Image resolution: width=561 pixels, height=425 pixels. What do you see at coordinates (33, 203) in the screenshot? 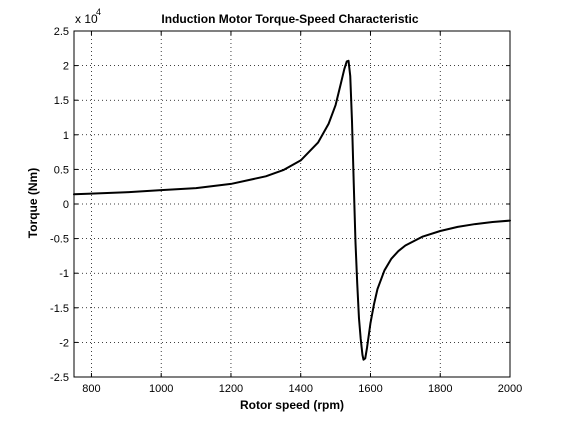
I see `y-axis-label: Torque (Nm)` at bounding box center [33, 203].